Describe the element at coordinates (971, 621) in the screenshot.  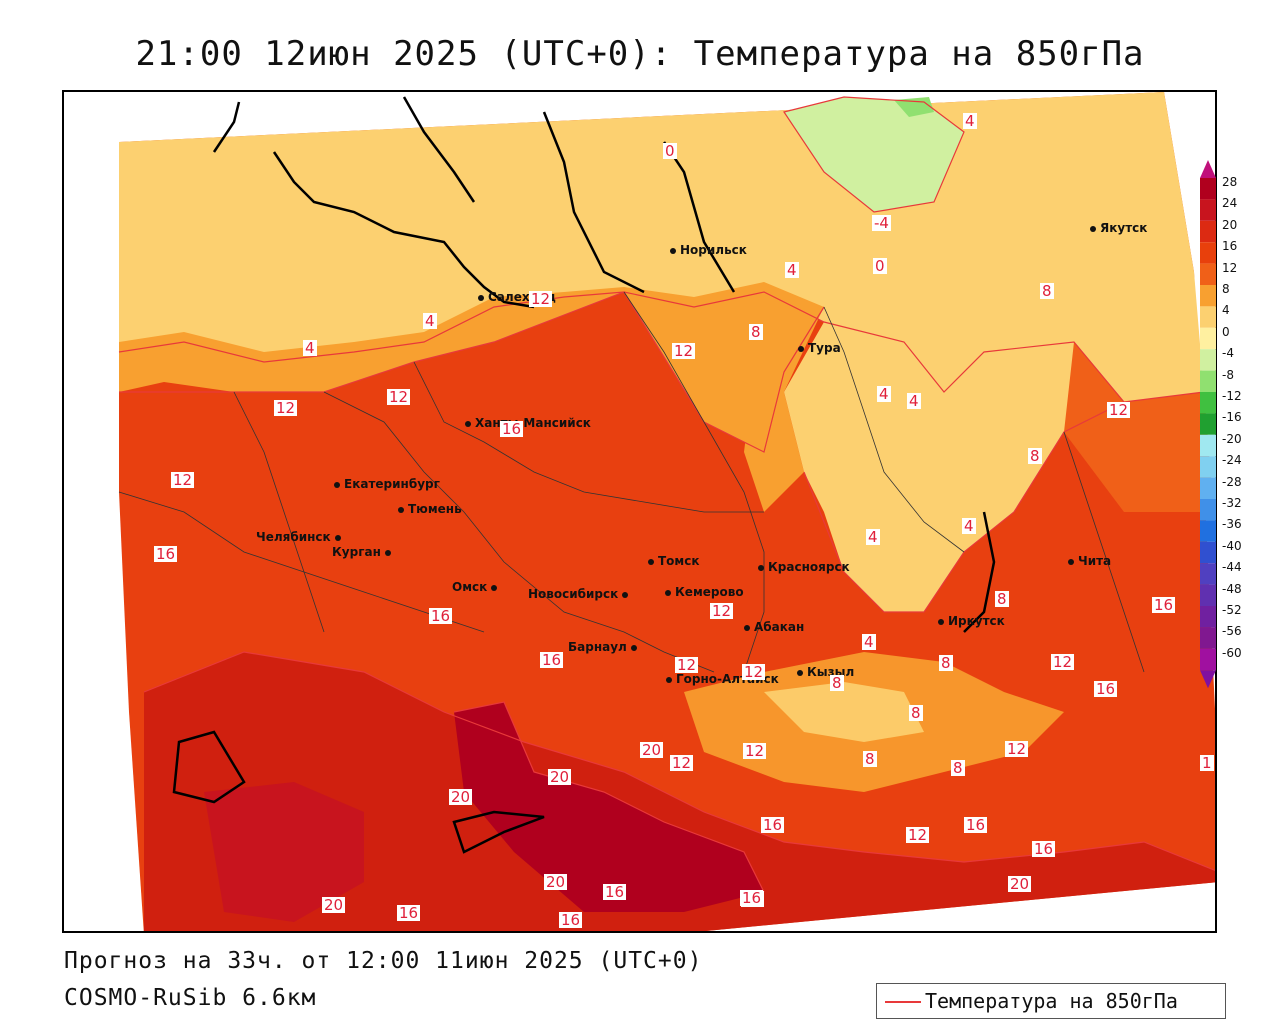
I see `city-irkutsk: Иркутск` at that location.